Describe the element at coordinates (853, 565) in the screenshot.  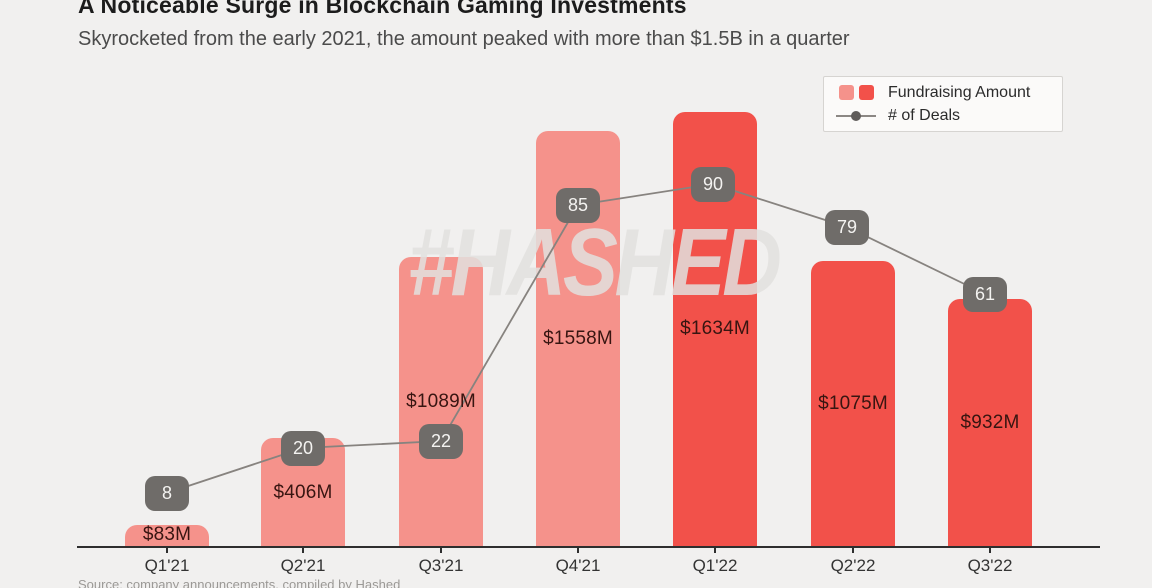
I see `x-label-q2-22: Q2'22` at that location.